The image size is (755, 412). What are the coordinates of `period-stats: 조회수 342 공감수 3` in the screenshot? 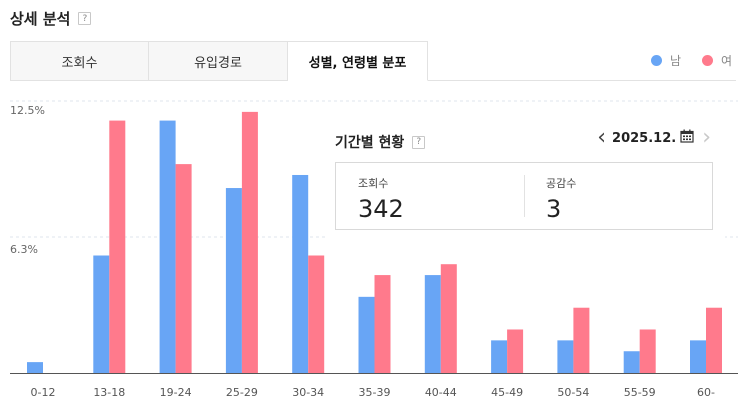 It's located at (524, 196).